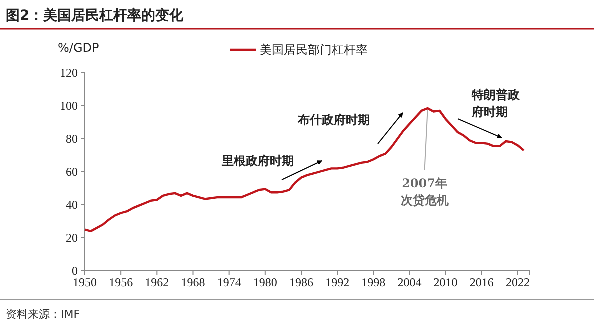 The width and height of the screenshot is (594, 328). I want to click on y-tick-label: 100, so click(69, 105).